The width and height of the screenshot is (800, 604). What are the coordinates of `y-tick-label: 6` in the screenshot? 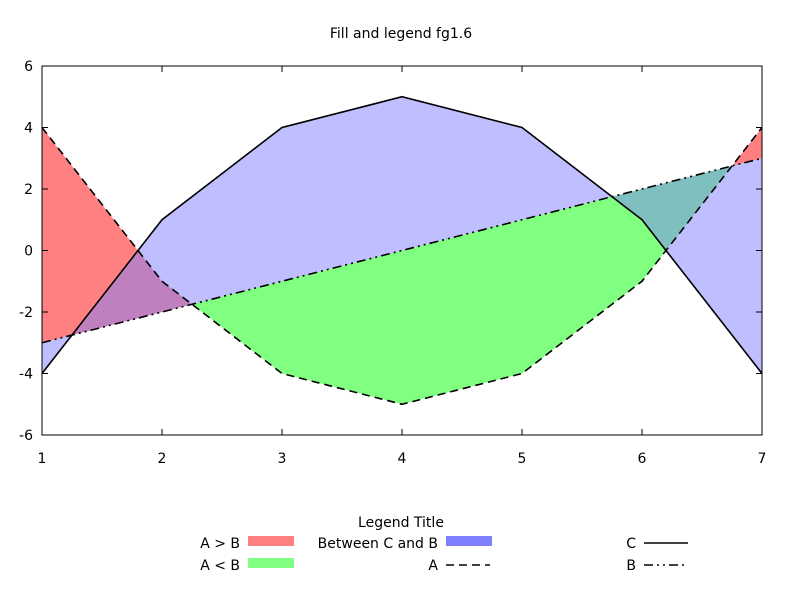 It's located at (28, 67).